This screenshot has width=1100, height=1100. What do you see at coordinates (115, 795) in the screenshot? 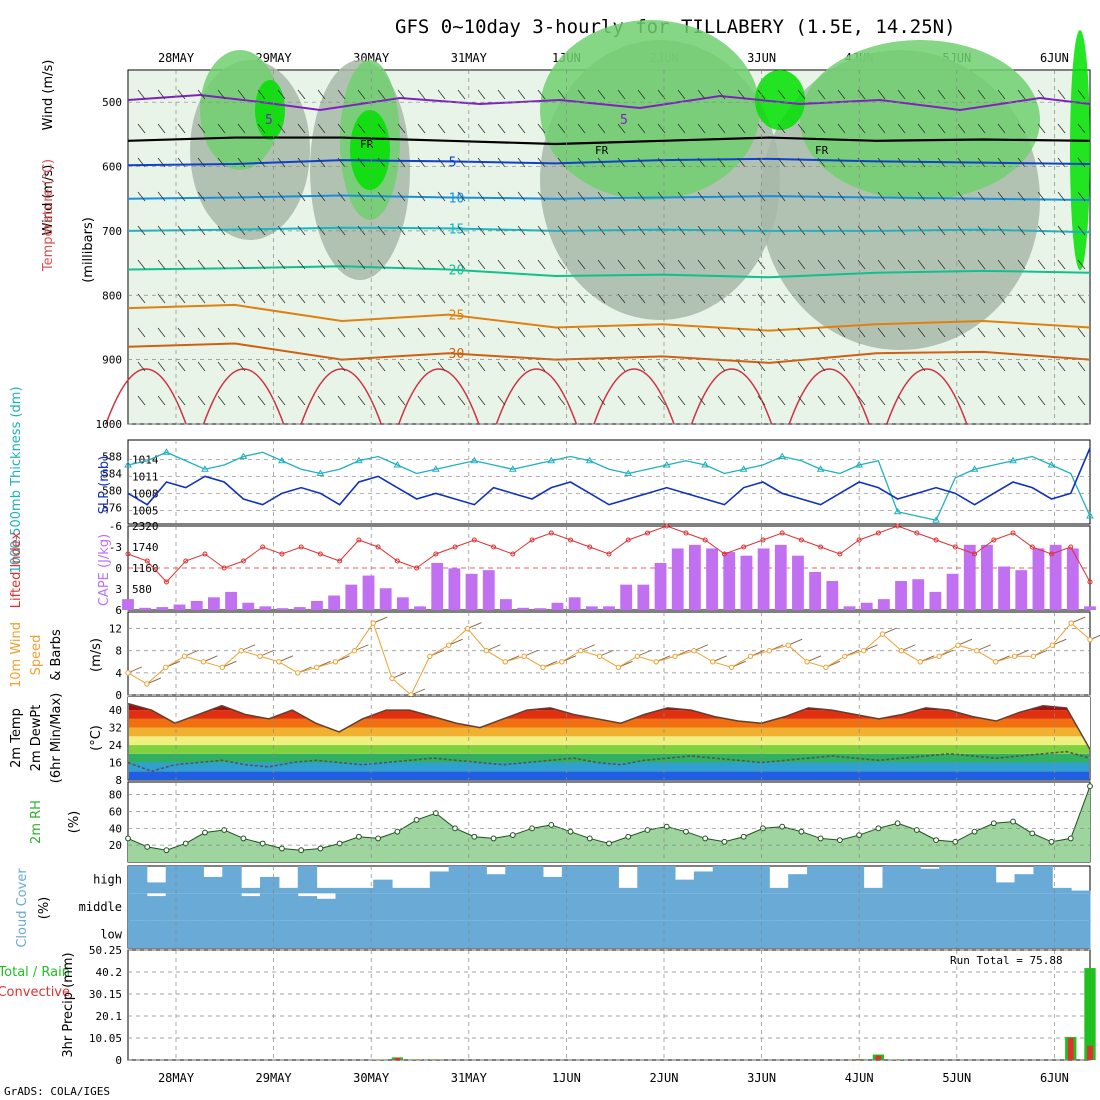
I see `y-tick-label: 80` at bounding box center [115, 795].